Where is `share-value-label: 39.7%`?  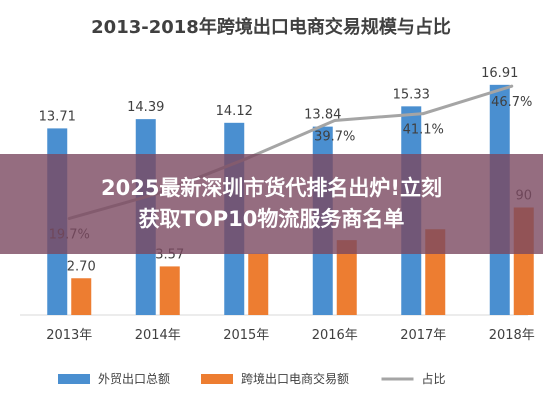
share-value-label: 39.7% is located at coordinates (334, 136).